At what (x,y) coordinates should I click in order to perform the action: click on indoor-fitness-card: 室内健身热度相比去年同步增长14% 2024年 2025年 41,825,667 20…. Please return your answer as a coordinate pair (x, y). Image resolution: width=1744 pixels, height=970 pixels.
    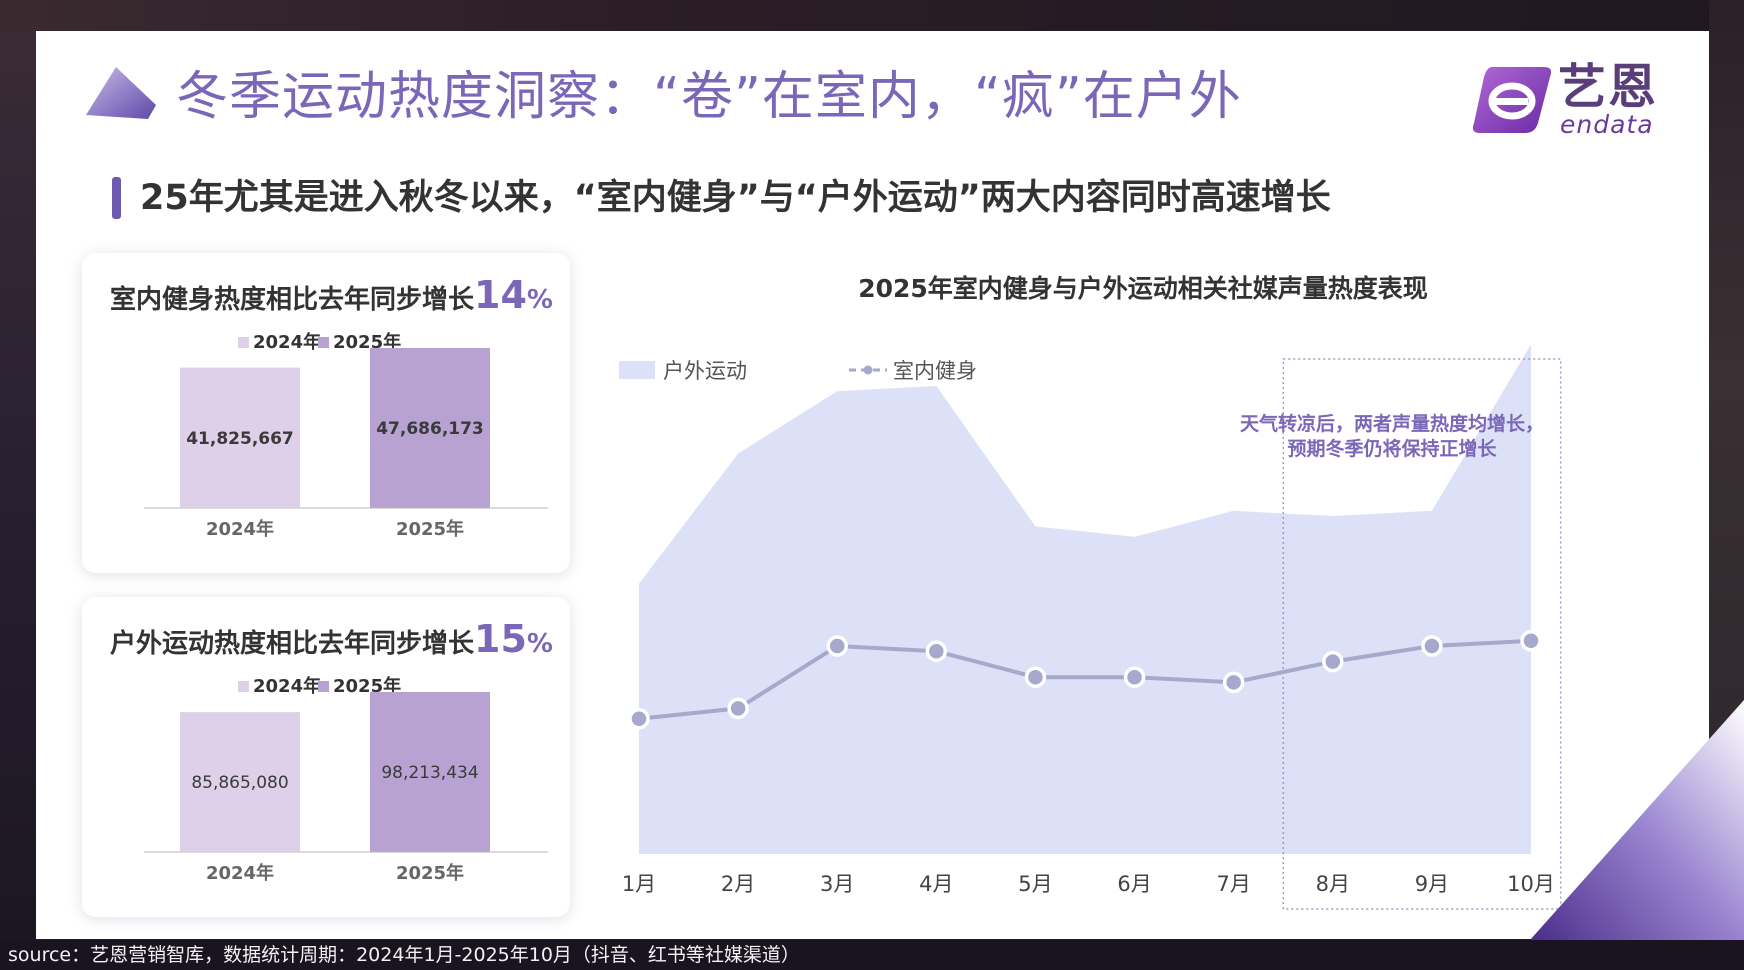
    Looking at the image, I should click on (326, 413).